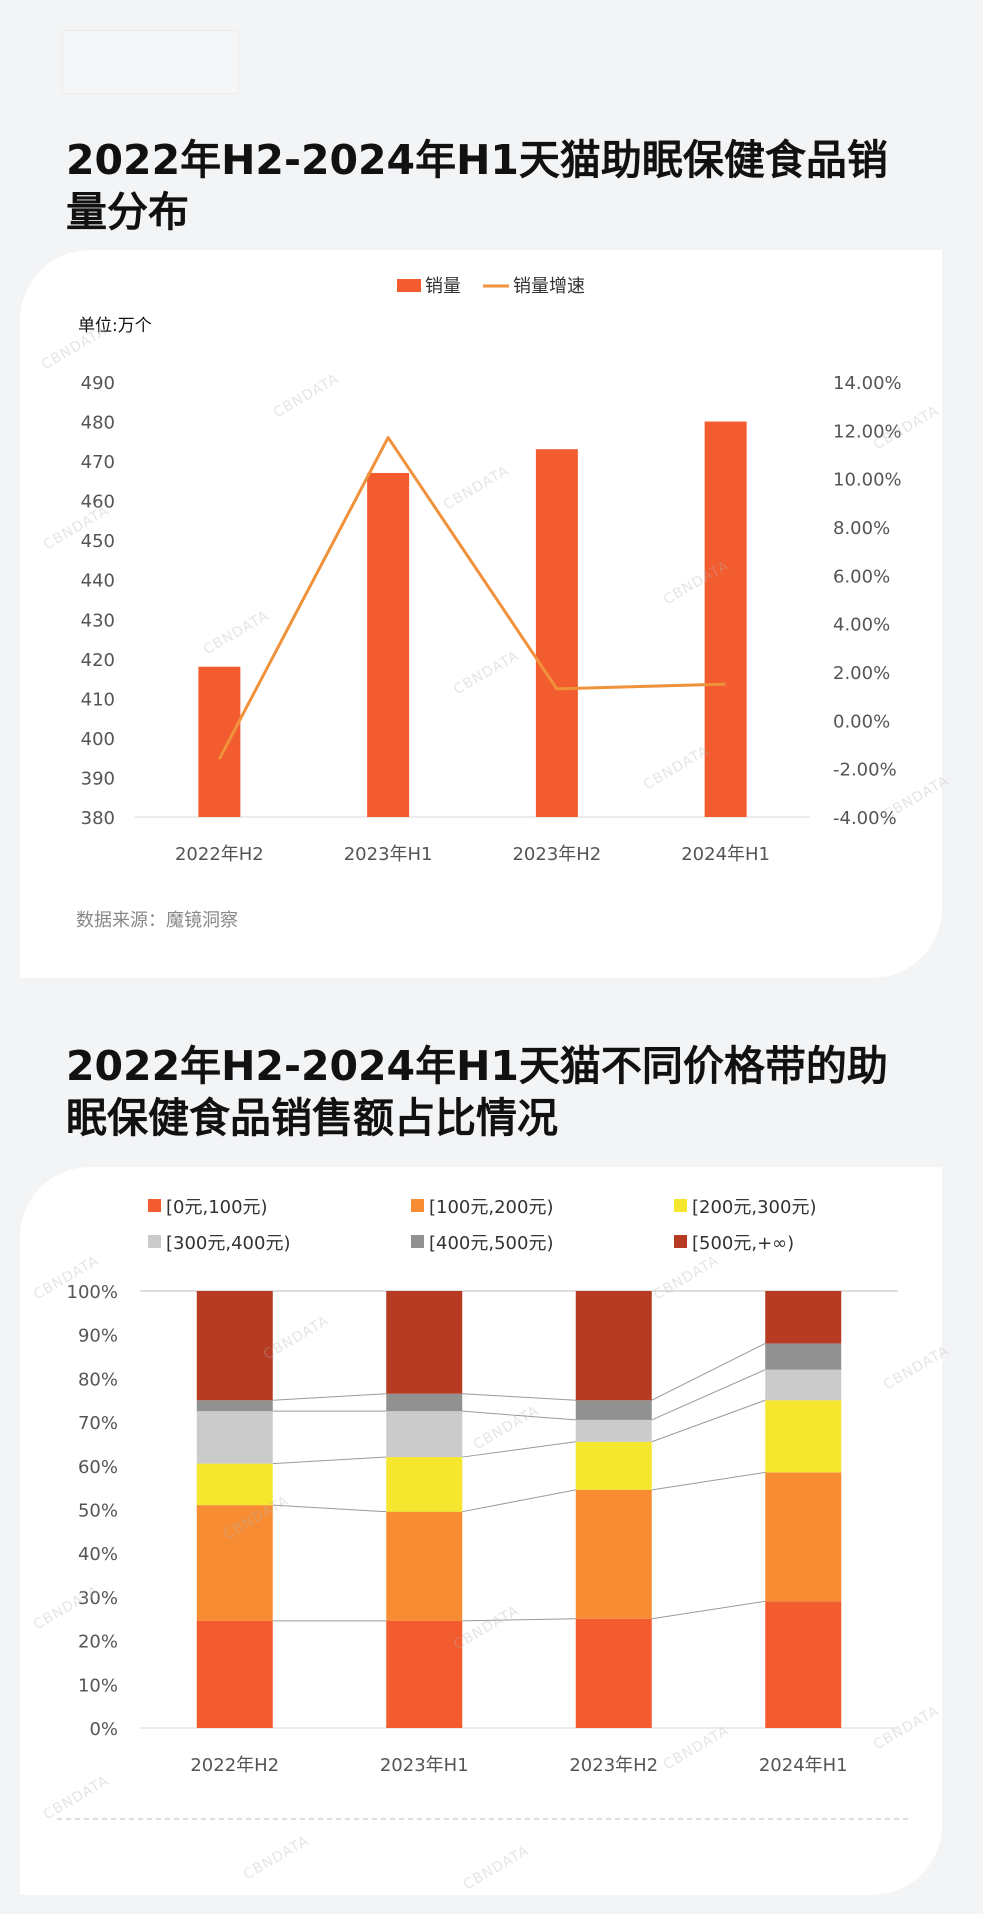 The height and width of the screenshot is (1914, 983). Describe the element at coordinates (861, 576) in the screenshot. I see `y2-axis-tick: 6.00%` at that location.